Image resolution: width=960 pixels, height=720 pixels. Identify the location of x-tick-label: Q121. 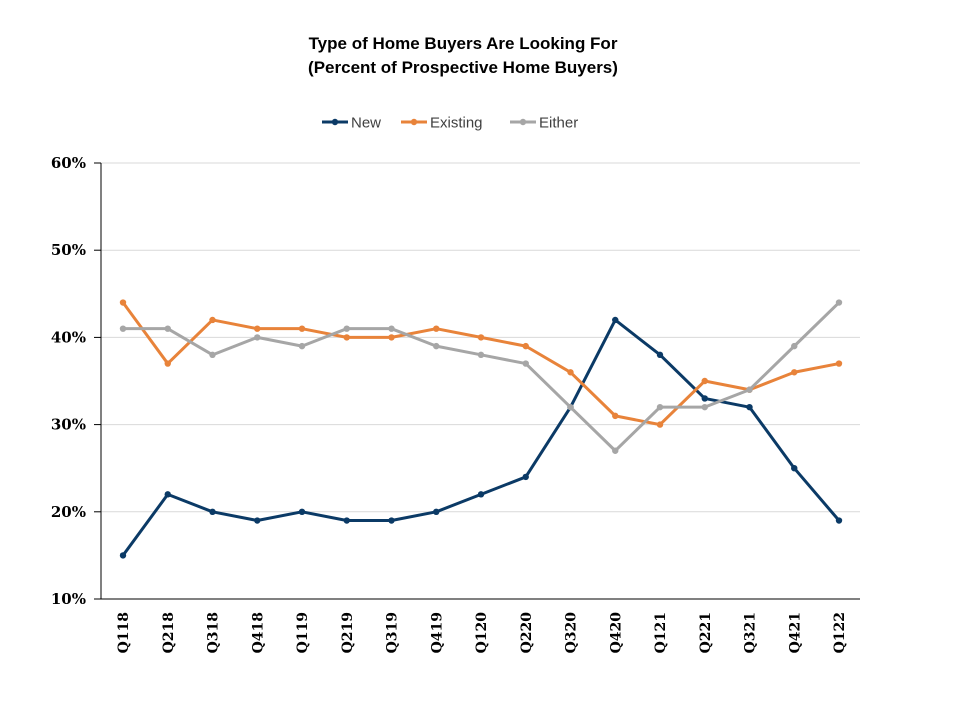
(661, 632).